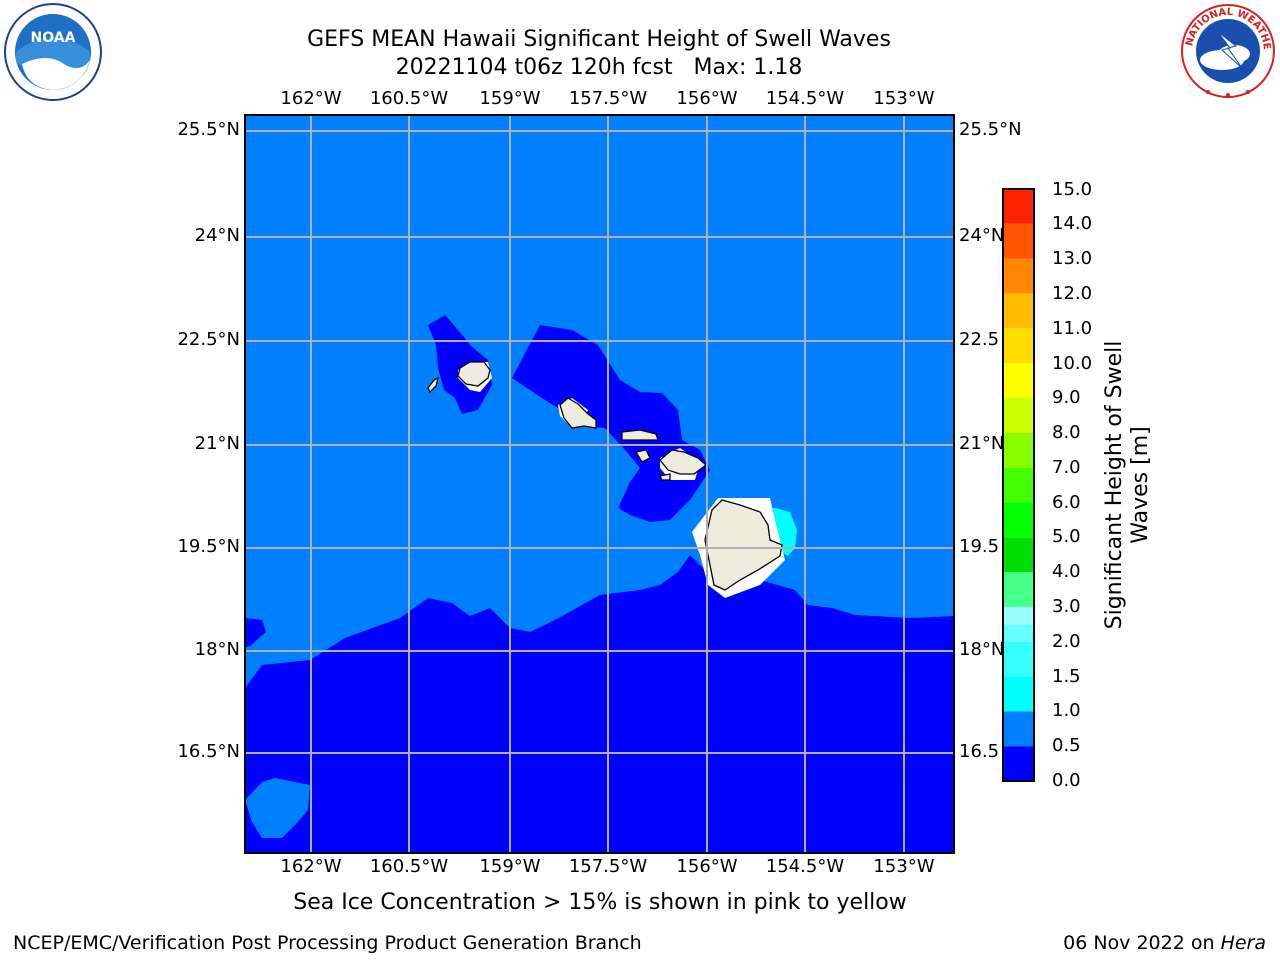 The width and height of the screenshot is (1280, 960). Describe the element at coordinates (510, 98) in the screenshot. I see `lon-tick-top: 159°W` at that location.